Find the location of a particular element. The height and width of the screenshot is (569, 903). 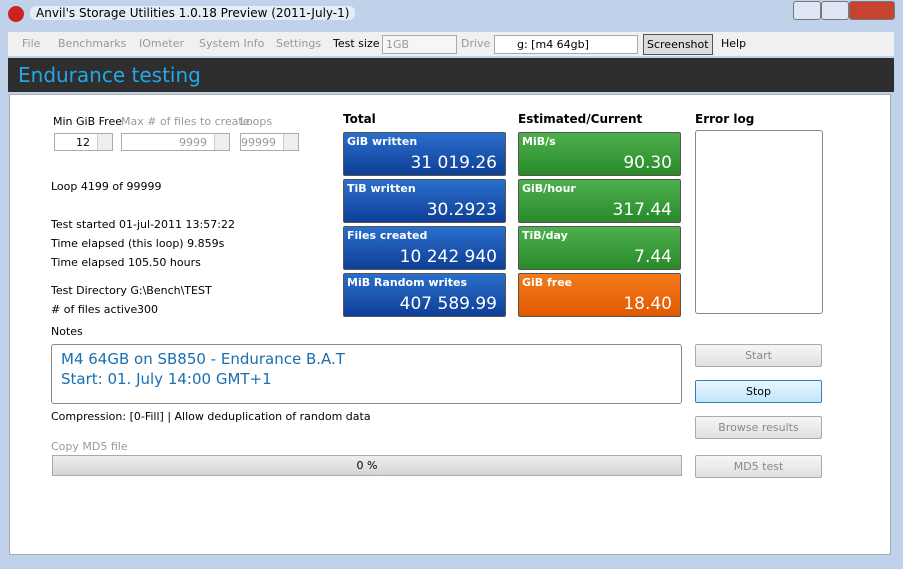

error-log-box is located at coordinates (759, 222).